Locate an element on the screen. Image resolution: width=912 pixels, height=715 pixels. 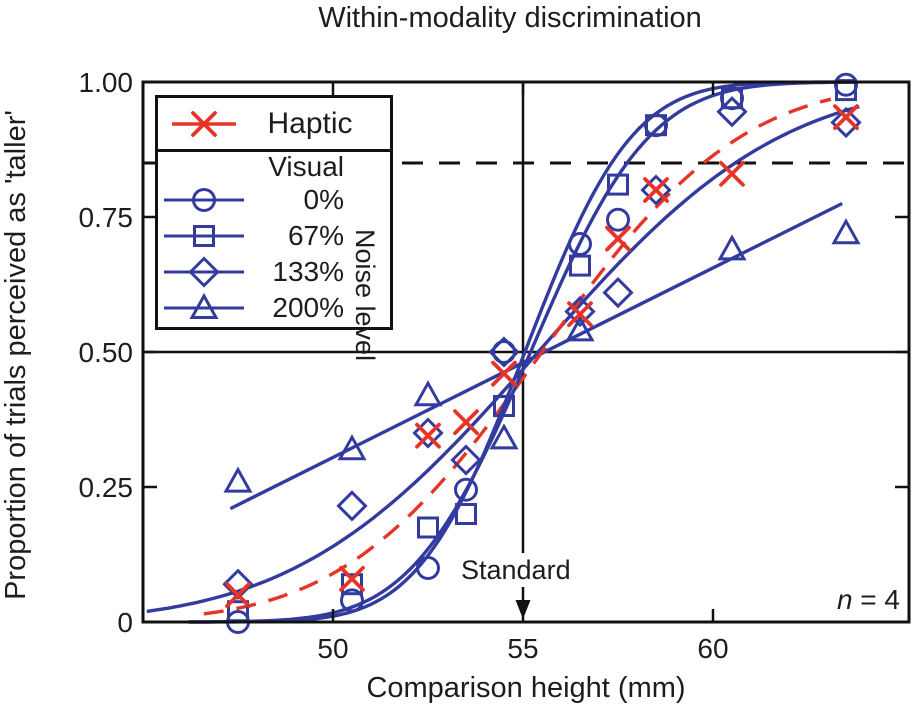
y-tick-label: 0.25 is located at coordinates (106, 487).